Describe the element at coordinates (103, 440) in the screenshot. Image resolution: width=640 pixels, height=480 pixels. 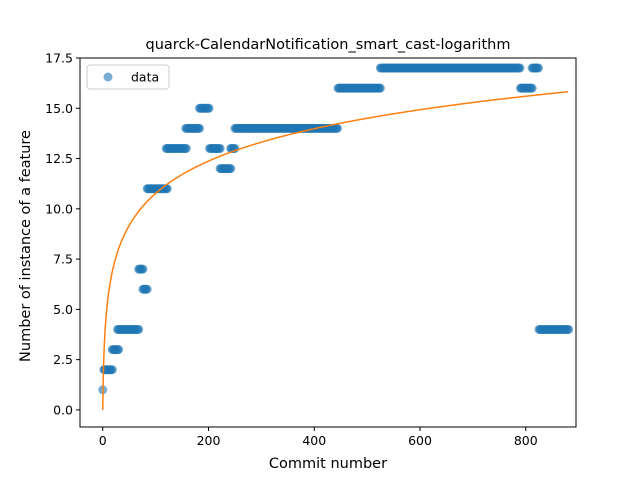
I see `x-tick-label: 0` at that location.